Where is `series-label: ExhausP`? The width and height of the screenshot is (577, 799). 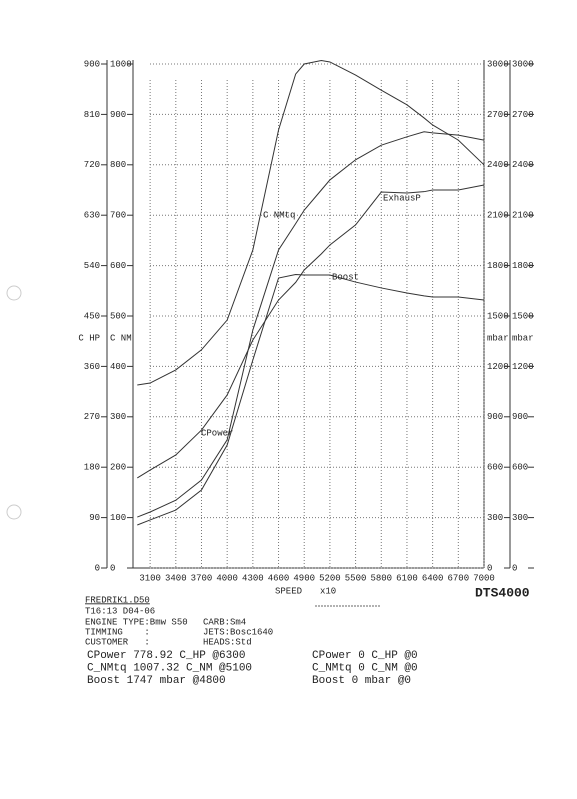
series-label: ExhausP is located at coordinates (402, 198).